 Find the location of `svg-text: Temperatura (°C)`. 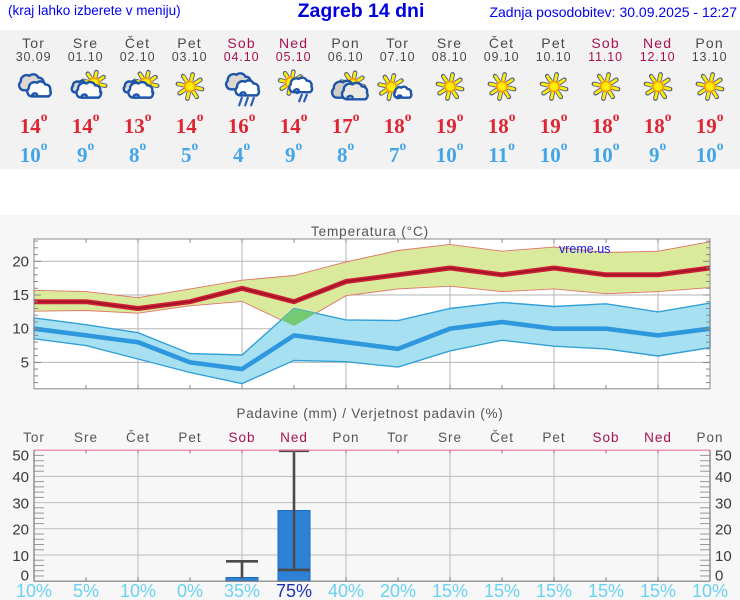

svg-text: Temperatura (°C) is located at coordinates (370, 231).